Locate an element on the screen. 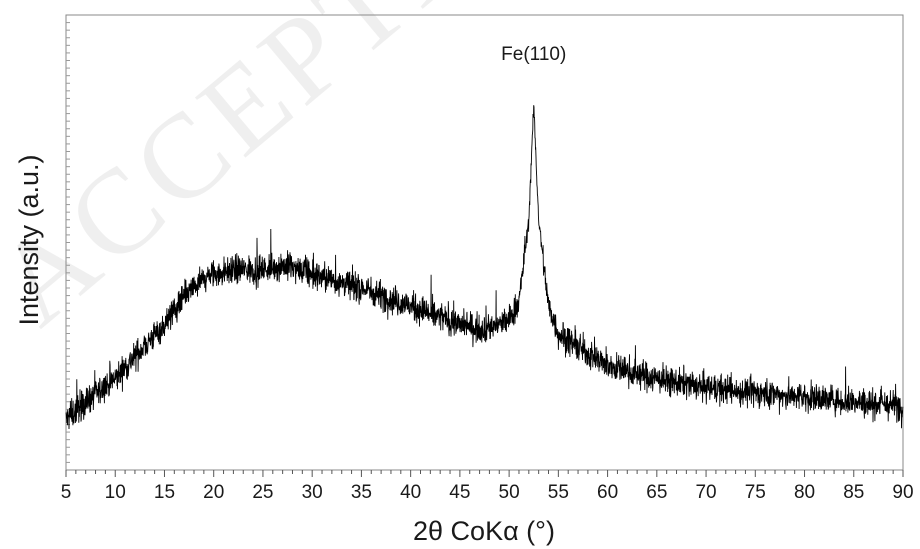  x-axis-title: 2θ CoKα (°) is located at coordinates (484, 531).